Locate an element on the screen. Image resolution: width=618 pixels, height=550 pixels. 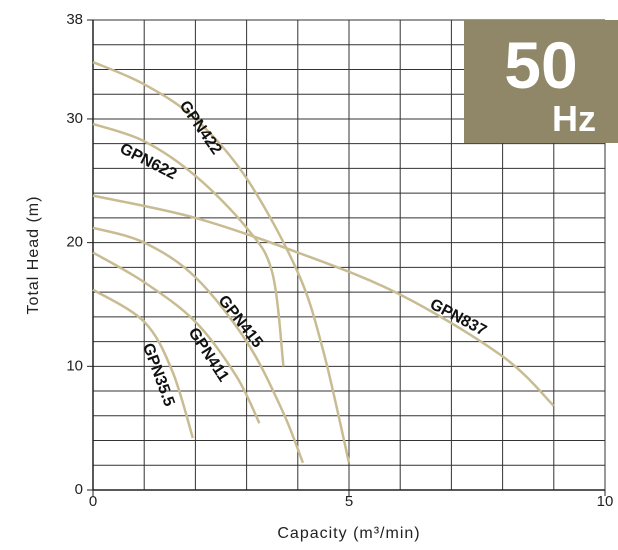
curve-label: GPN411 is located at coordinates (208, 355).